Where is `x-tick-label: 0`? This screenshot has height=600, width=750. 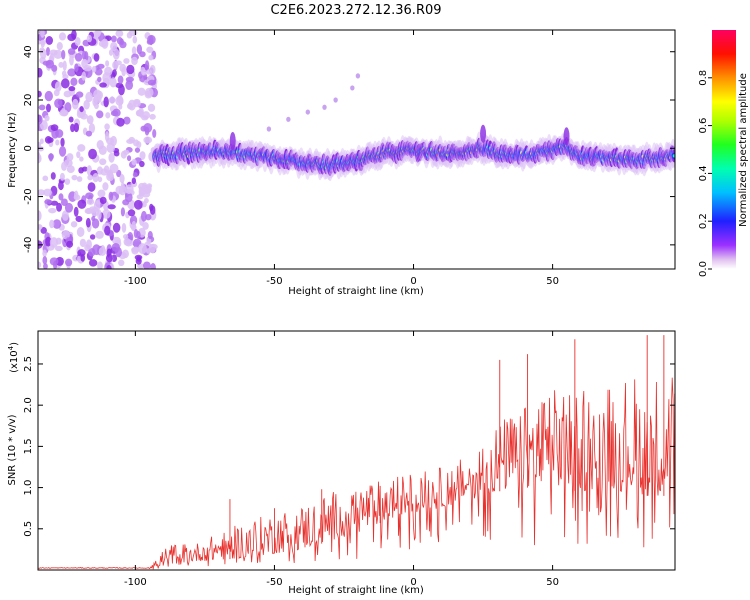
x-tick-label: 0 is located at coordinates (413, 582).